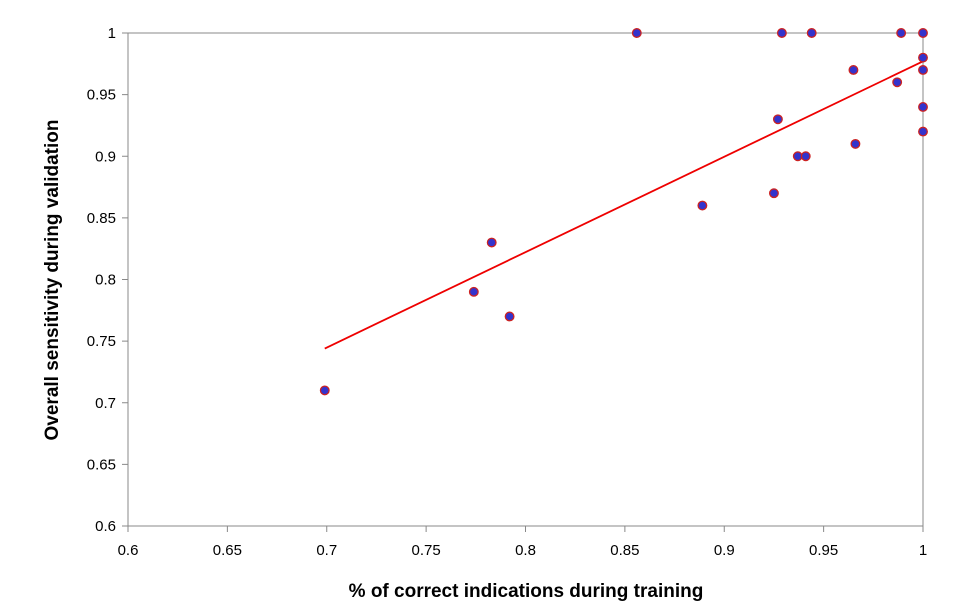 The image size is (962, 612). I want to click on x-axis-ticks: 0.6 0.65 0.7 0.75 0.8 0.85 0.9 0.95 1, so click(522, 542).